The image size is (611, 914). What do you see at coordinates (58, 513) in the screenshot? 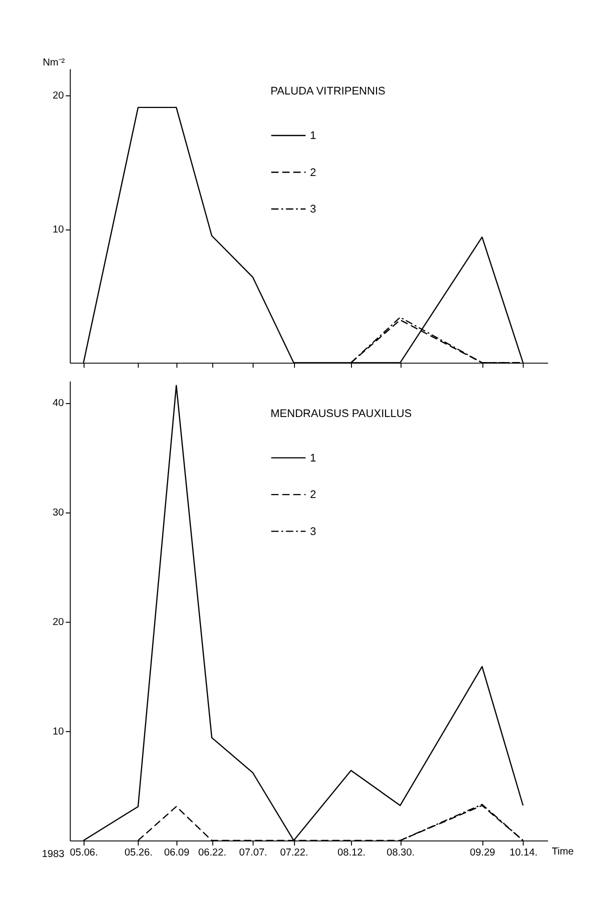
I see `y-tick-label: 30` at bounding box center [58, 513].